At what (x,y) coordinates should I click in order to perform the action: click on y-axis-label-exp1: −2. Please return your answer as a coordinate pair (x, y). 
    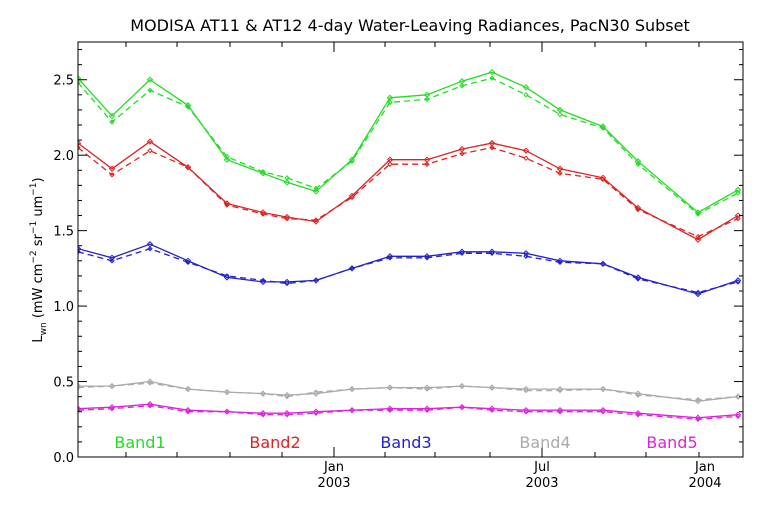
    Looking at the image, I should click on (34, 256).